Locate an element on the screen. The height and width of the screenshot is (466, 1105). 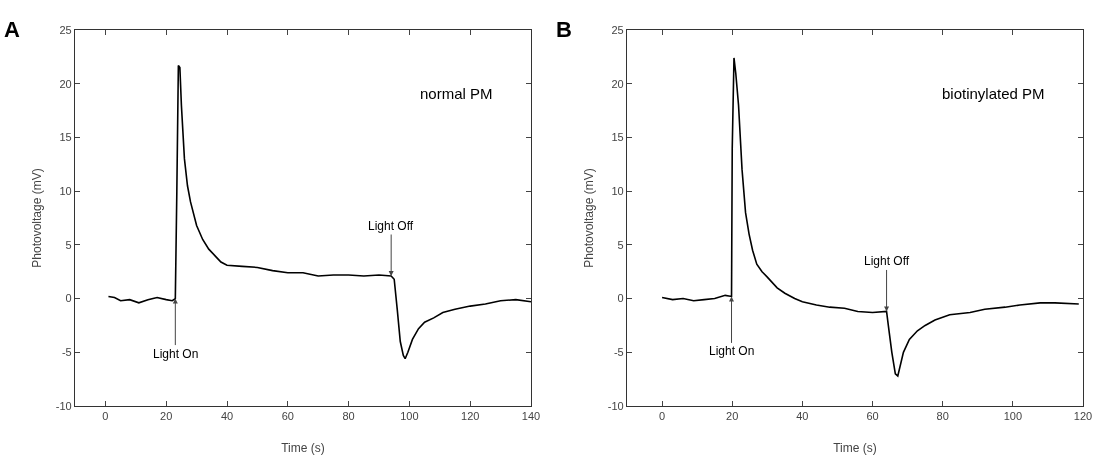
chart-title: B is located at coordinates (564, 29).